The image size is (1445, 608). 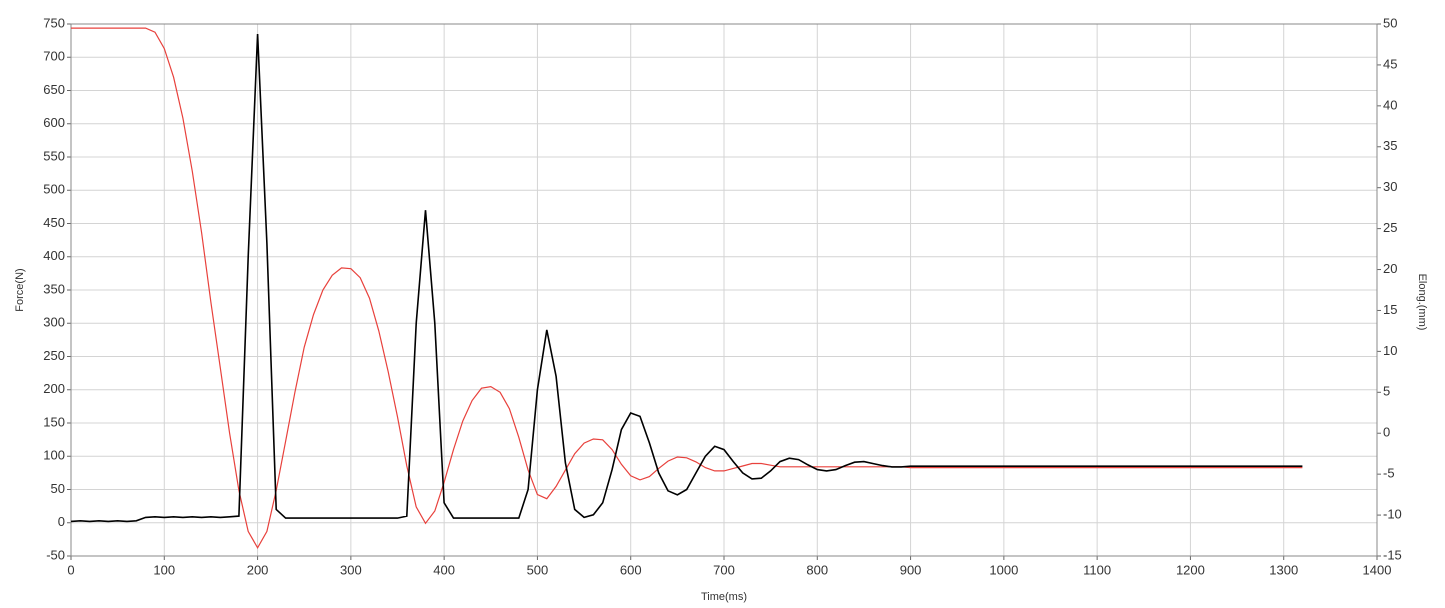 What do you see at coordinates (61, 521) in the screenshot?
I see `y-tick-label: 0` at bounding box center [61, 521].